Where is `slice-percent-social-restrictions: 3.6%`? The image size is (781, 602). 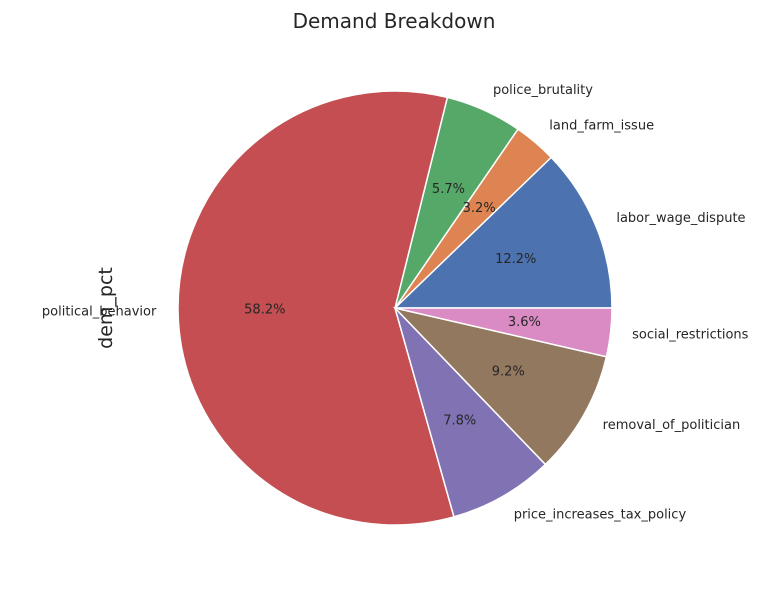 slice-percent-social-restrictions: 3.6% is located at coordinates (524, 322).